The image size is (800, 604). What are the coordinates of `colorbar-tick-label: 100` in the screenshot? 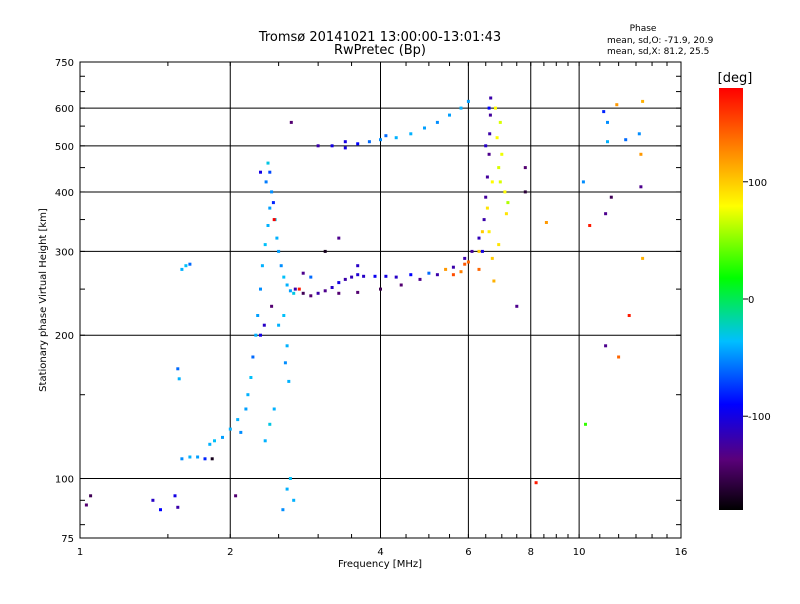 It's located at (757, 183).